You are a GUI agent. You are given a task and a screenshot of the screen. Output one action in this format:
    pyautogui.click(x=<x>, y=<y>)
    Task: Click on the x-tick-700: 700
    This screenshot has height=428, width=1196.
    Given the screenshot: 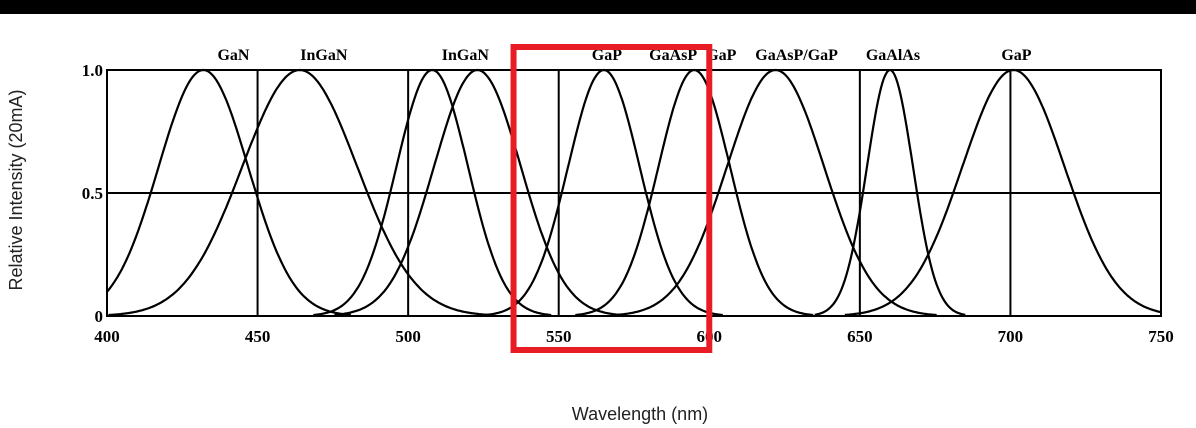 What is the action you would take?
    pyautogui.click(x=1011, y=336)
    